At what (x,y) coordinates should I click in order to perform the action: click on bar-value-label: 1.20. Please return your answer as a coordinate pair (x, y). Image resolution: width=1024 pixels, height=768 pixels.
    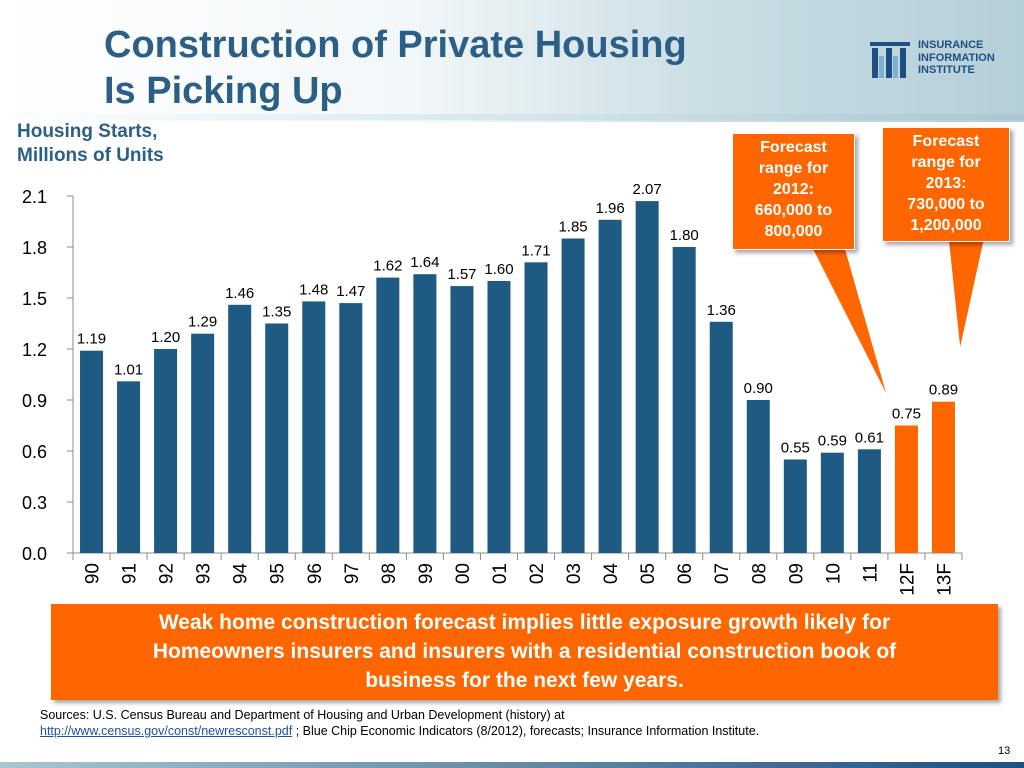
    Looking at the image, I should click on (165, 337).